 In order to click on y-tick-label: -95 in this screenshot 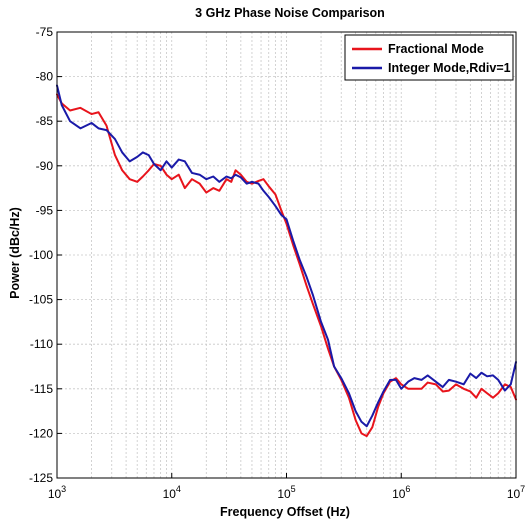, I will do `click(45, 210)`.